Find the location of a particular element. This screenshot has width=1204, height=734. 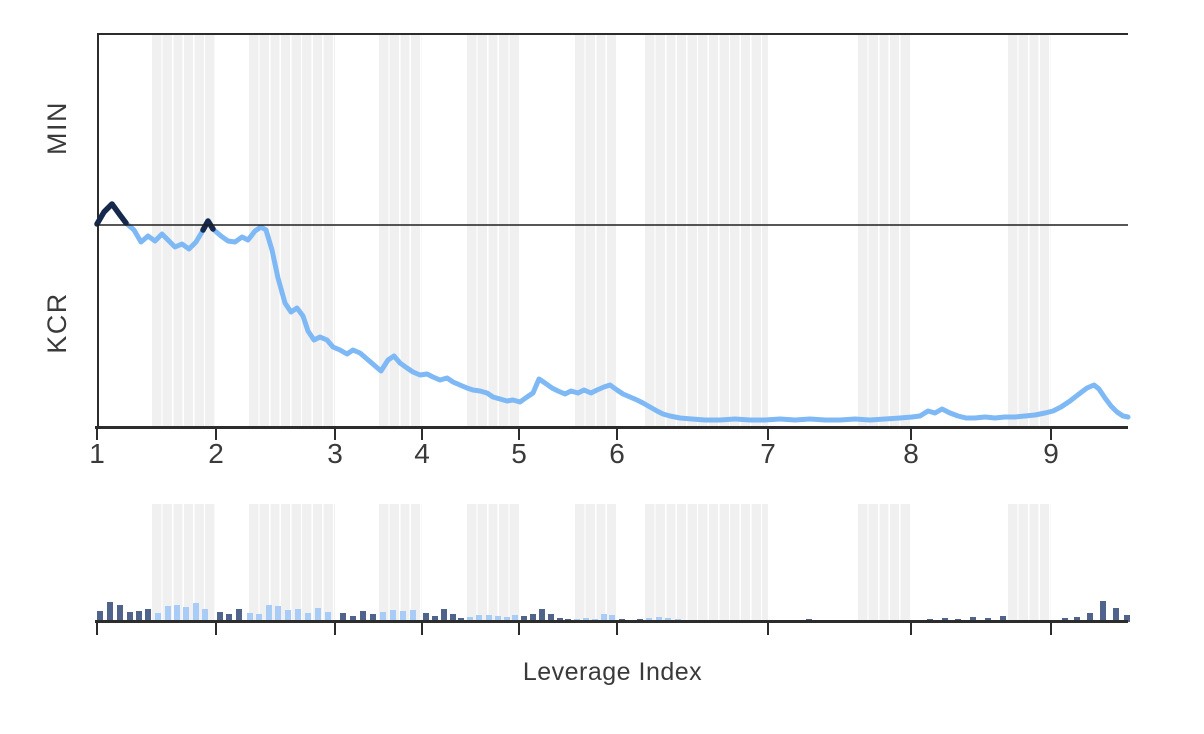

x-axis-tick-label: 6 is located at coordinates (617, 453).